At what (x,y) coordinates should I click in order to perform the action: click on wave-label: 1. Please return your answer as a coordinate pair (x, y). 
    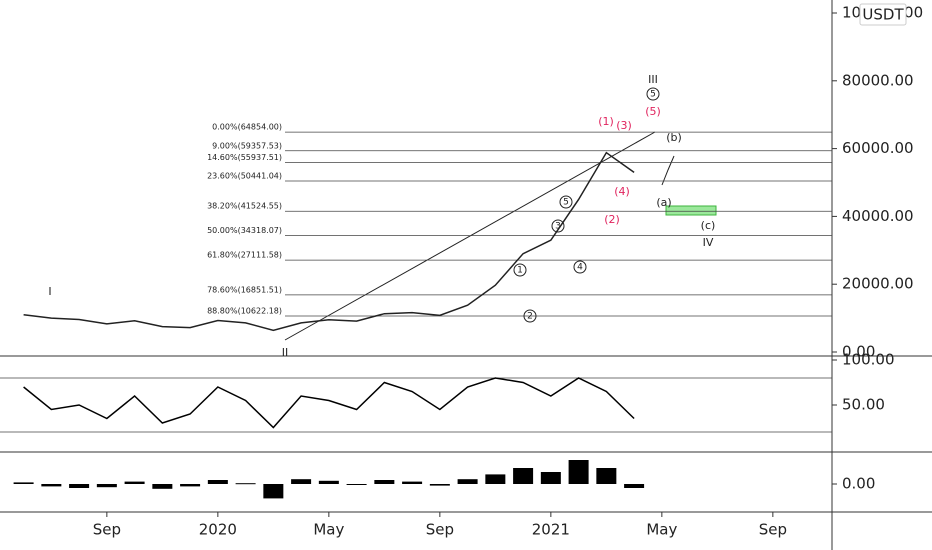
    Looking at the image, I should click on (520, 271).